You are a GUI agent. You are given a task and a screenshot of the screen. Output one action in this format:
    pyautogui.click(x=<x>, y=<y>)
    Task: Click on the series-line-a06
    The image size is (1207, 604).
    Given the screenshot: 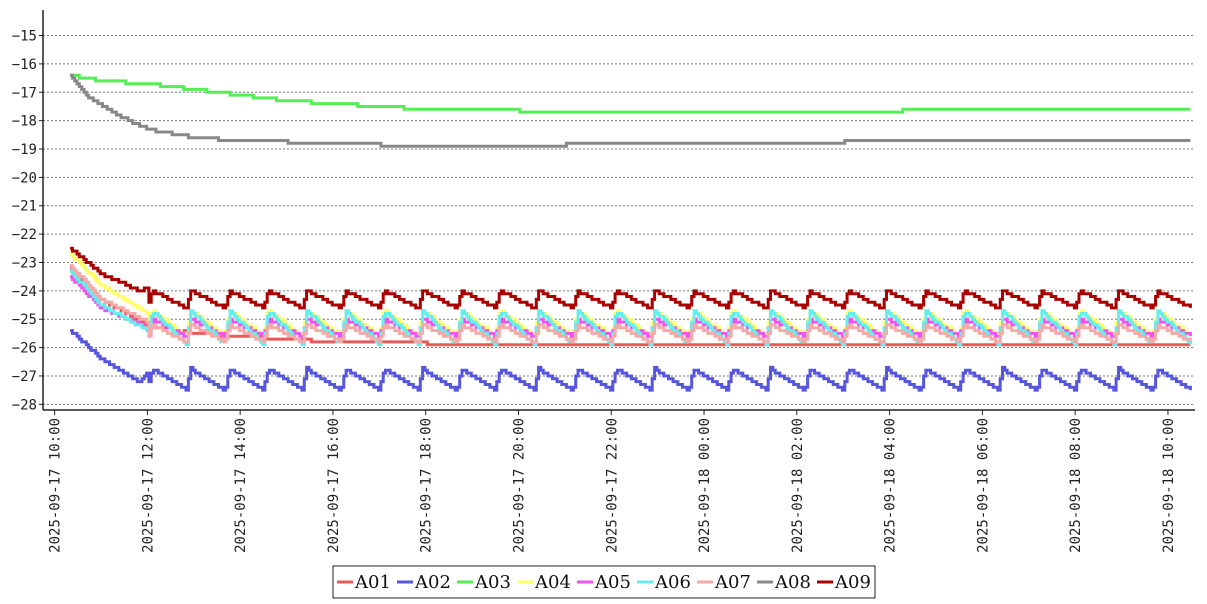 What is the action you would take?
    pyautogui.click(x=631, y=308)
    